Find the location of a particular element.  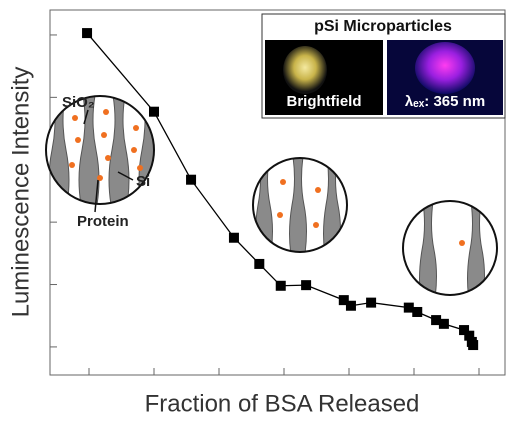

x-axis-label: Fraction of BSA Released is located at coordinates (282, 403).